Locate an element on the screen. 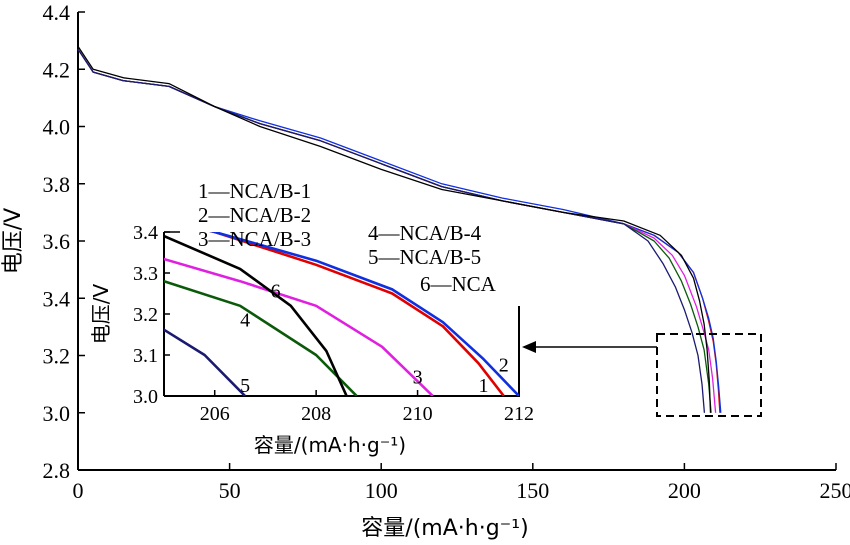 This screenshot has height=545, width=850. inset-x-tick-label: 208 is located at coordinates (316, 414).